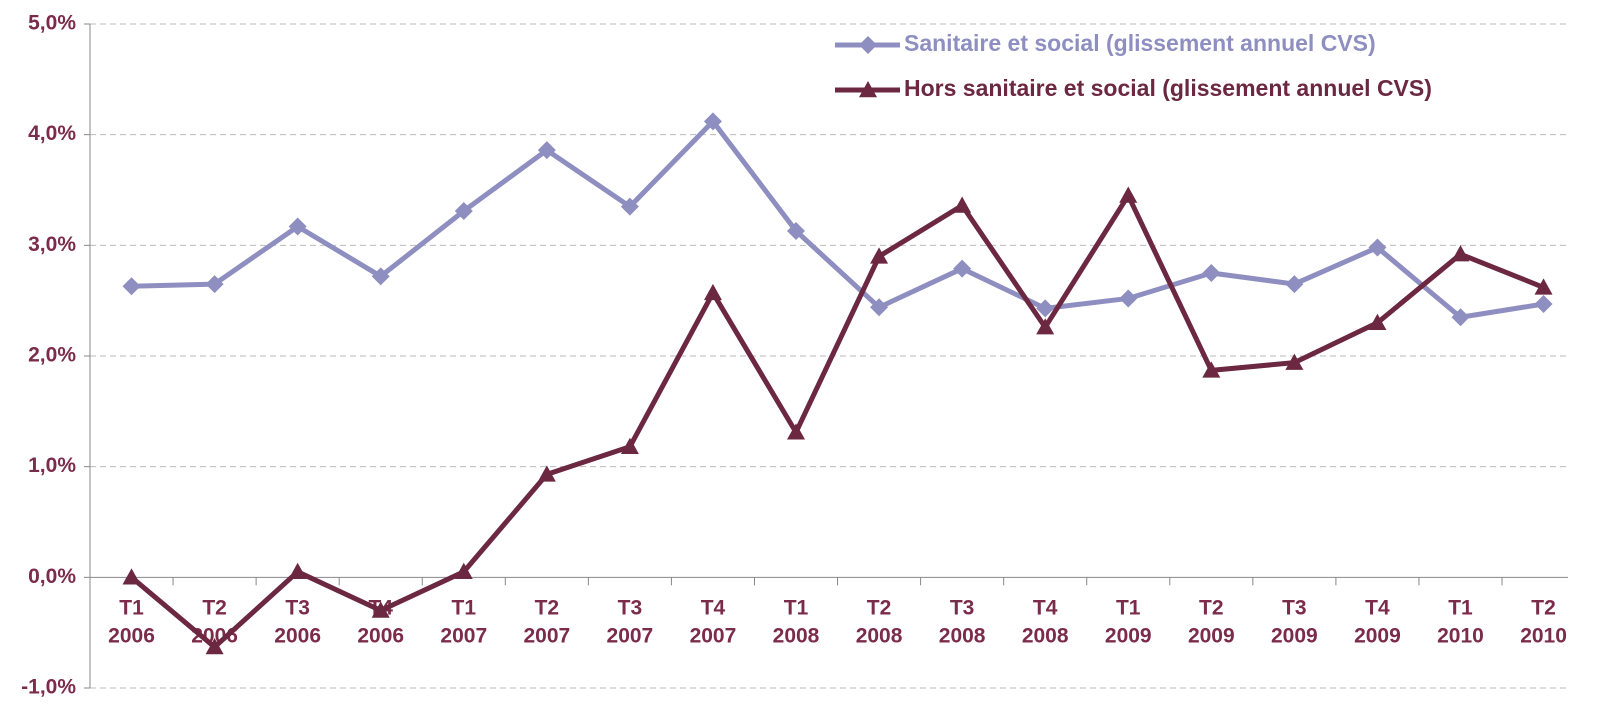 This screenshot has height=714, width=1608. Describe the element at coordinates (1294, 621) in the screenshot. I see `x-tick-label: T3 2009` at that location.